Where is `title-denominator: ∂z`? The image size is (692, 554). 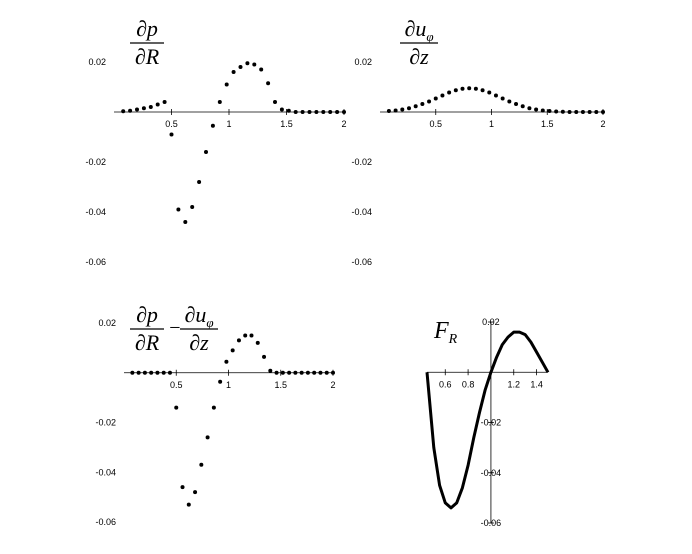 title-denominator: ∂z is located at coordinates (199, 342).